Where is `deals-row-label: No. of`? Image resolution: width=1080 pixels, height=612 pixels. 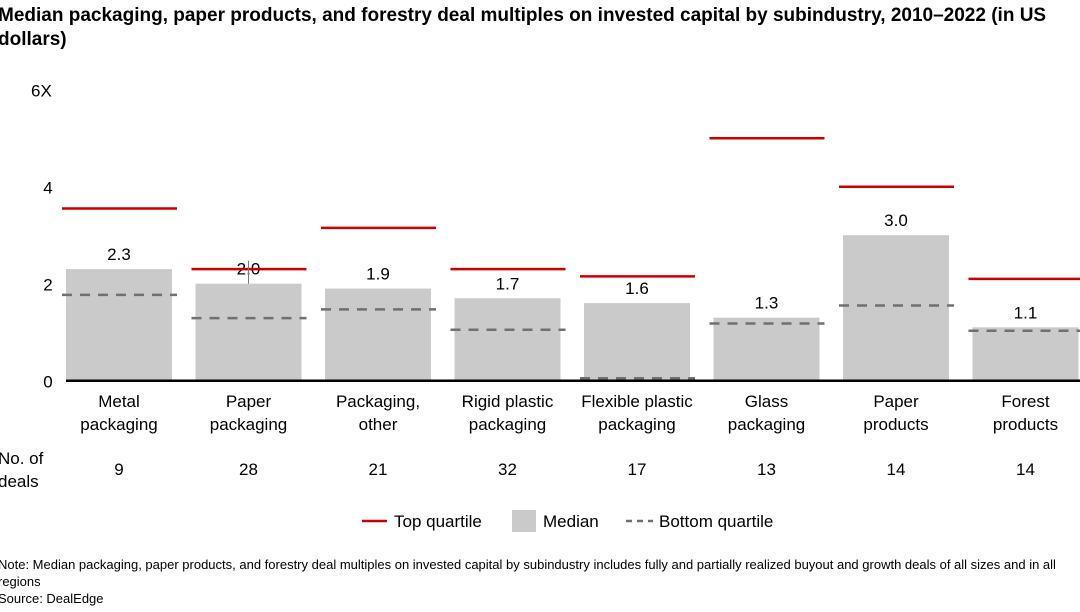
deals-row-label: No. of is located at coordinates (22, 458).